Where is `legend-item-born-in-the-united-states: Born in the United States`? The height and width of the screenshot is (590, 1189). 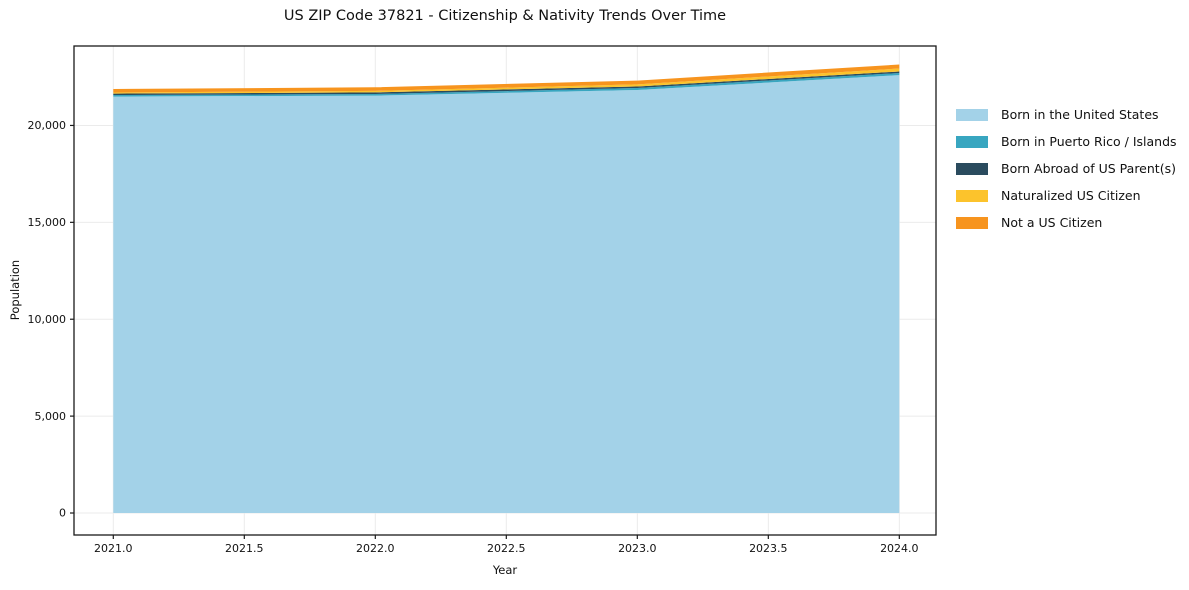 legend-item-born-in-the-united-states: Born in the United States is located at coordinates (1066, 114).